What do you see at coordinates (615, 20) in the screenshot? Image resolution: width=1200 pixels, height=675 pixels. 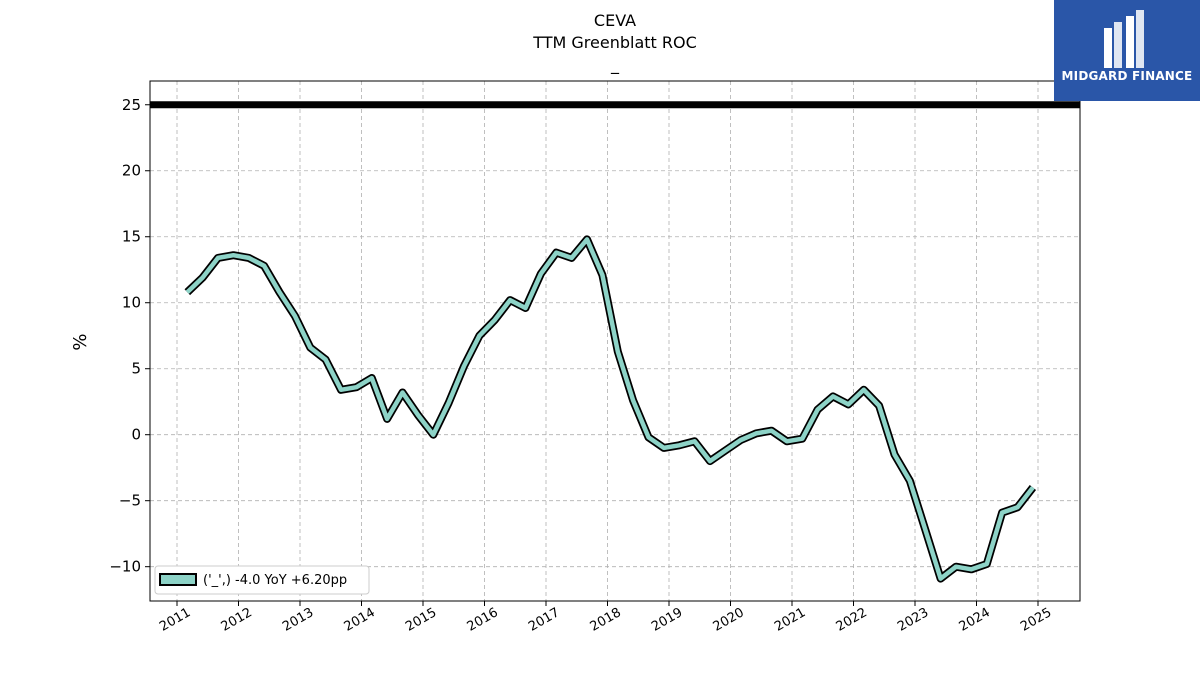 I see `chart-title: CEVA` at bounding box center [615, 20].